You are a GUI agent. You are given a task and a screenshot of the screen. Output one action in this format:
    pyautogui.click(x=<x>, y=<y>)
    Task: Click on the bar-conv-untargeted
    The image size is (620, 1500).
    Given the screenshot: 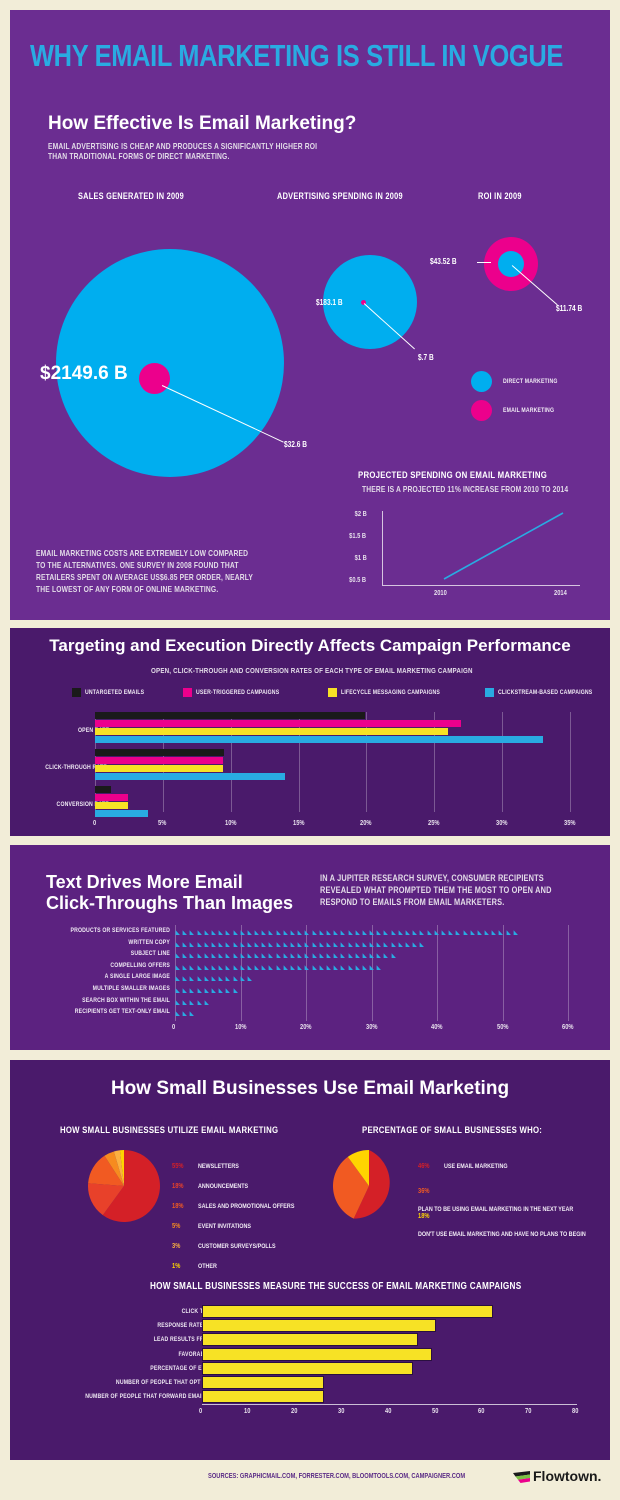 What is the action you would take?
    pyautogui.click(x=103, y=789)
    